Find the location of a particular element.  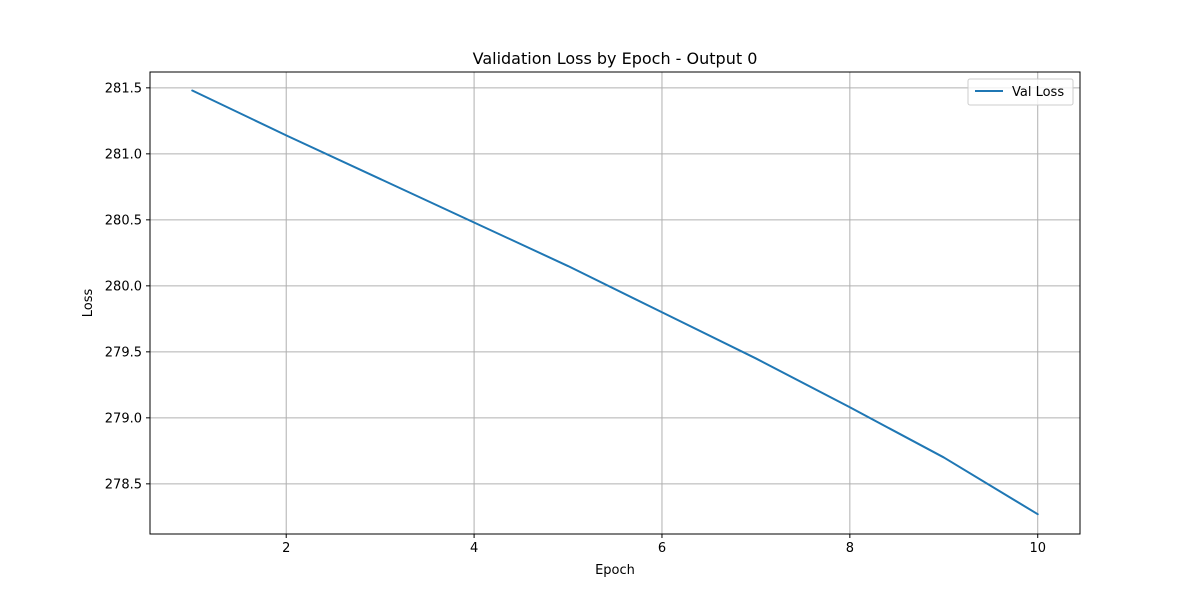

y-axis-label: Loss is located at coordinates (88, 303).